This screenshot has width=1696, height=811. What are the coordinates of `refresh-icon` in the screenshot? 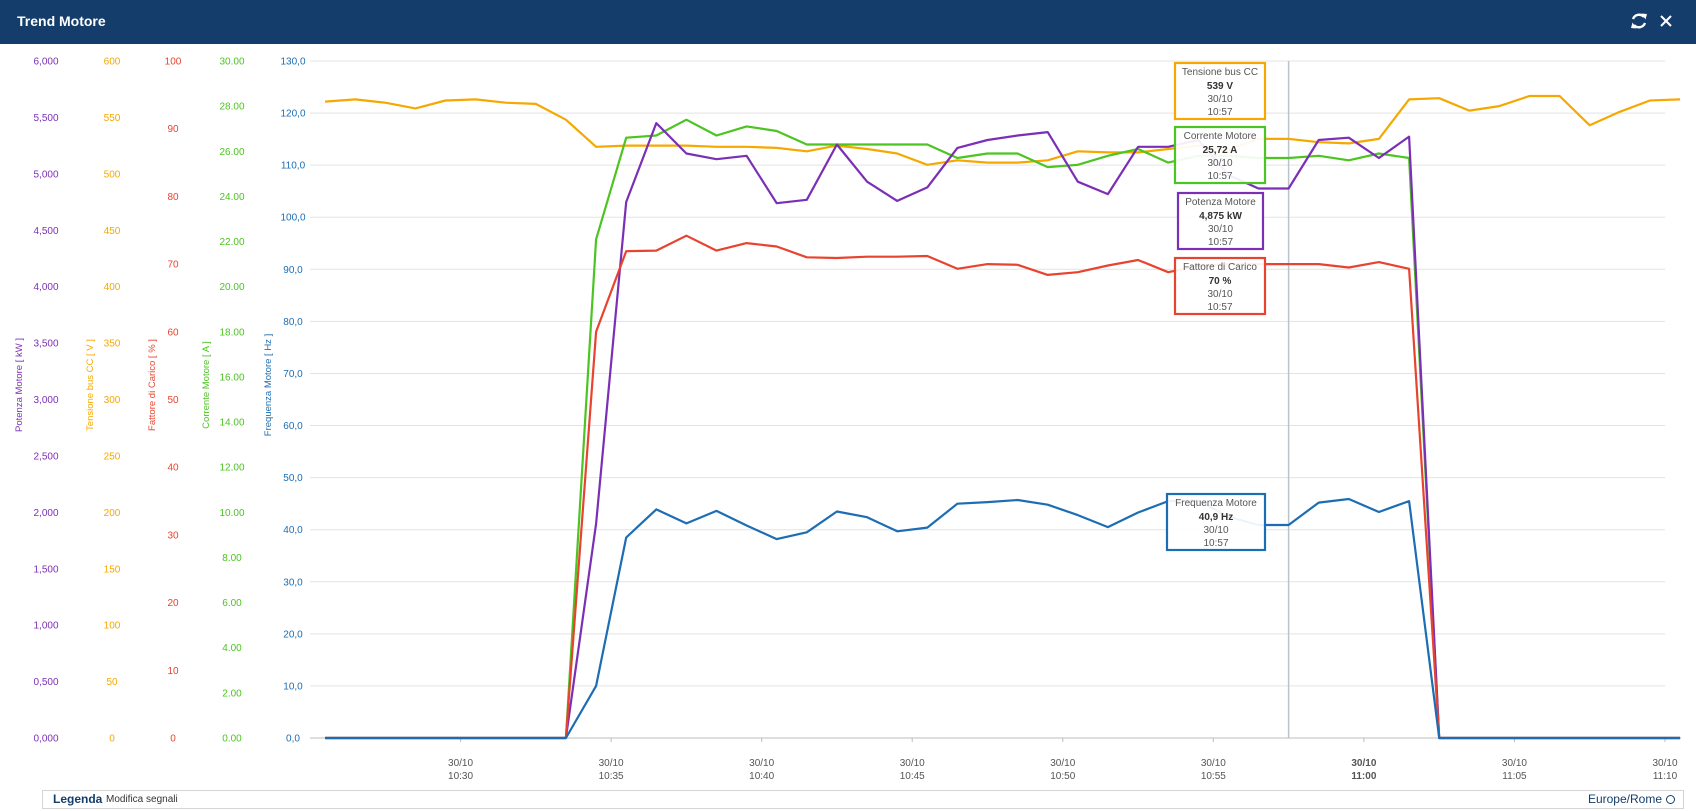 It's located at (1639, 21).